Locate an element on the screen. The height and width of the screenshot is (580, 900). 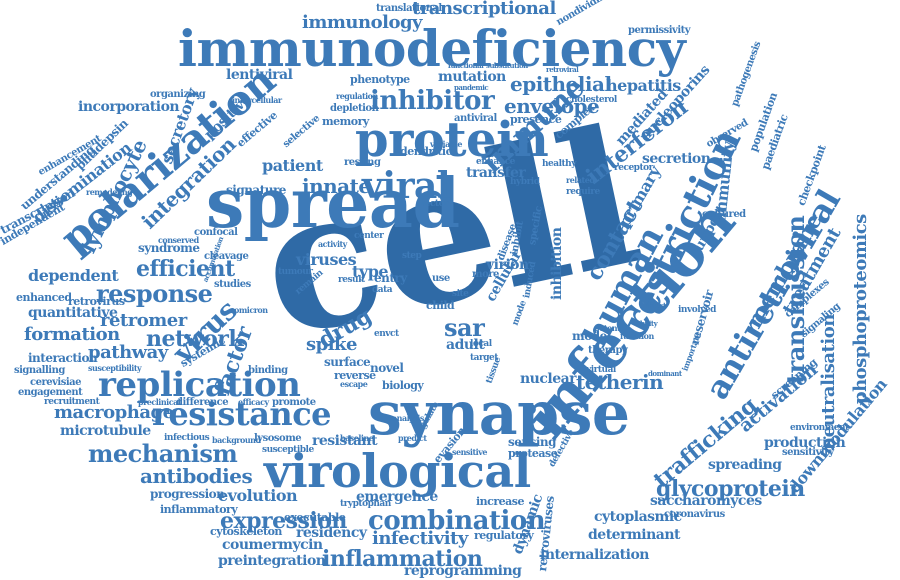
word-phosphoproteomics: phosphoproteomics is located at coordinates (860, 309).